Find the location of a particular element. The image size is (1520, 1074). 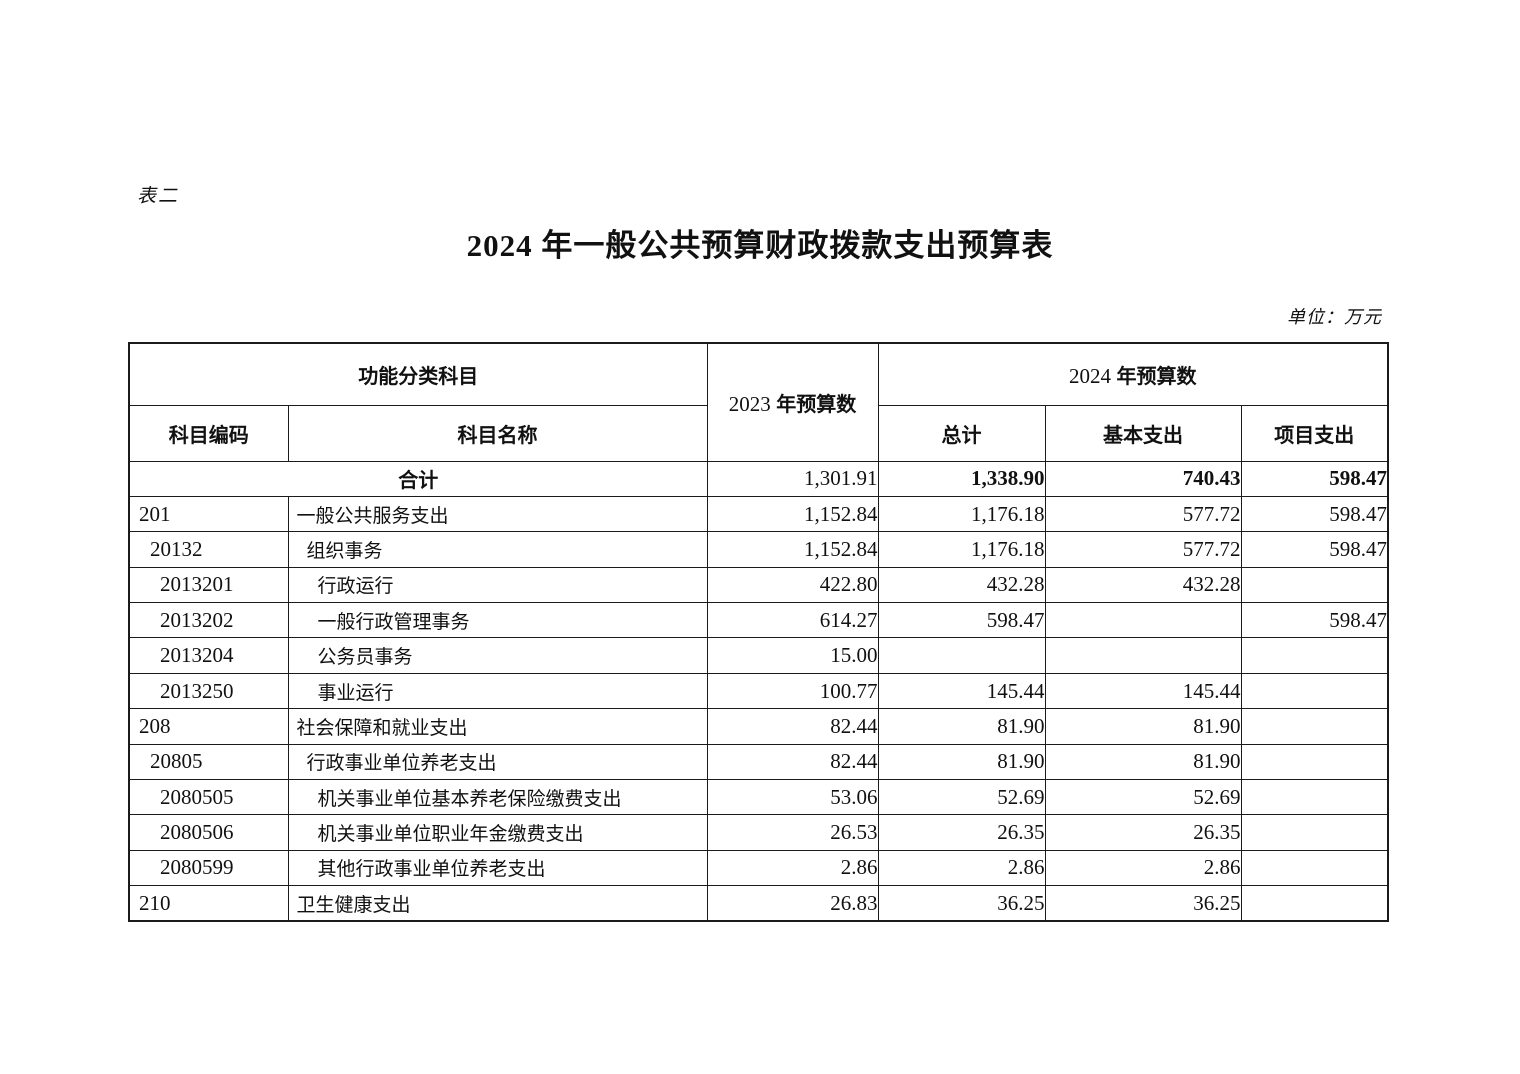

table-row: 210 卫生健康支出 26.83 36.25 36.25 is located at coordinates (758, 903).